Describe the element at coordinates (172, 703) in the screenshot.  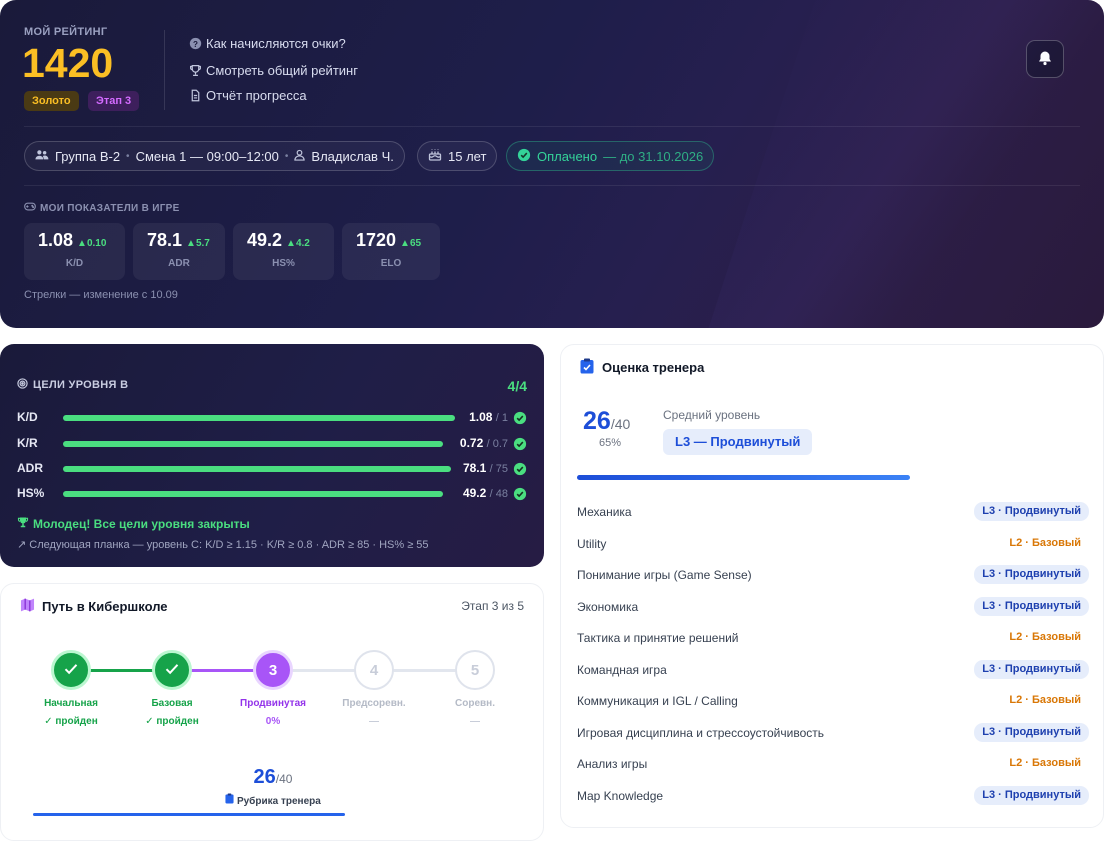
I see `path-step-label: Базовая` at that location.